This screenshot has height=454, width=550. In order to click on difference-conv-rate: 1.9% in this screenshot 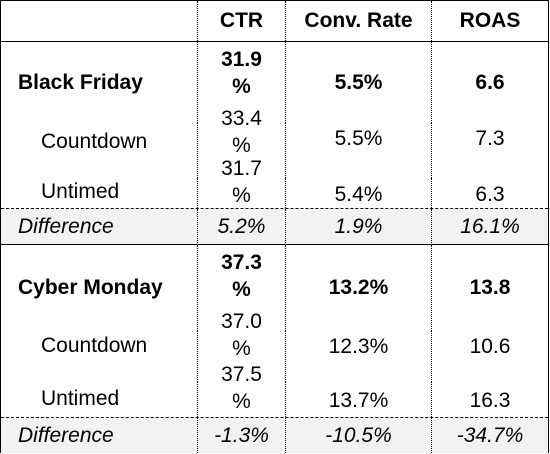, I will do `click(358, 227)`.